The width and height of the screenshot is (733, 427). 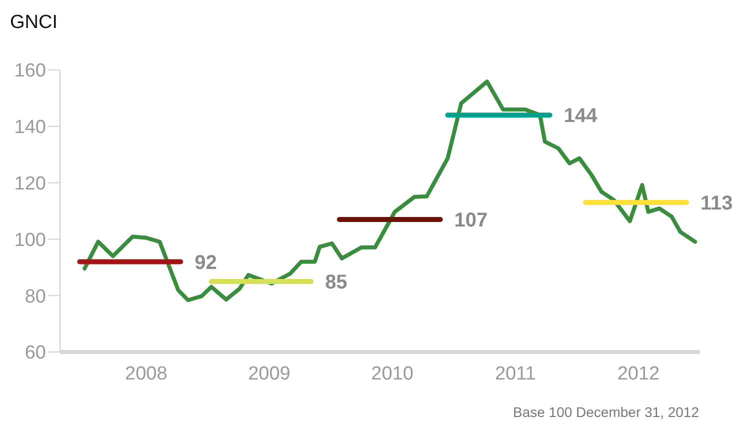 What do you see at coordinates (35, 353) in the screenshot?
I see `y-tick-label: 60` at bounding box center [35, 353].